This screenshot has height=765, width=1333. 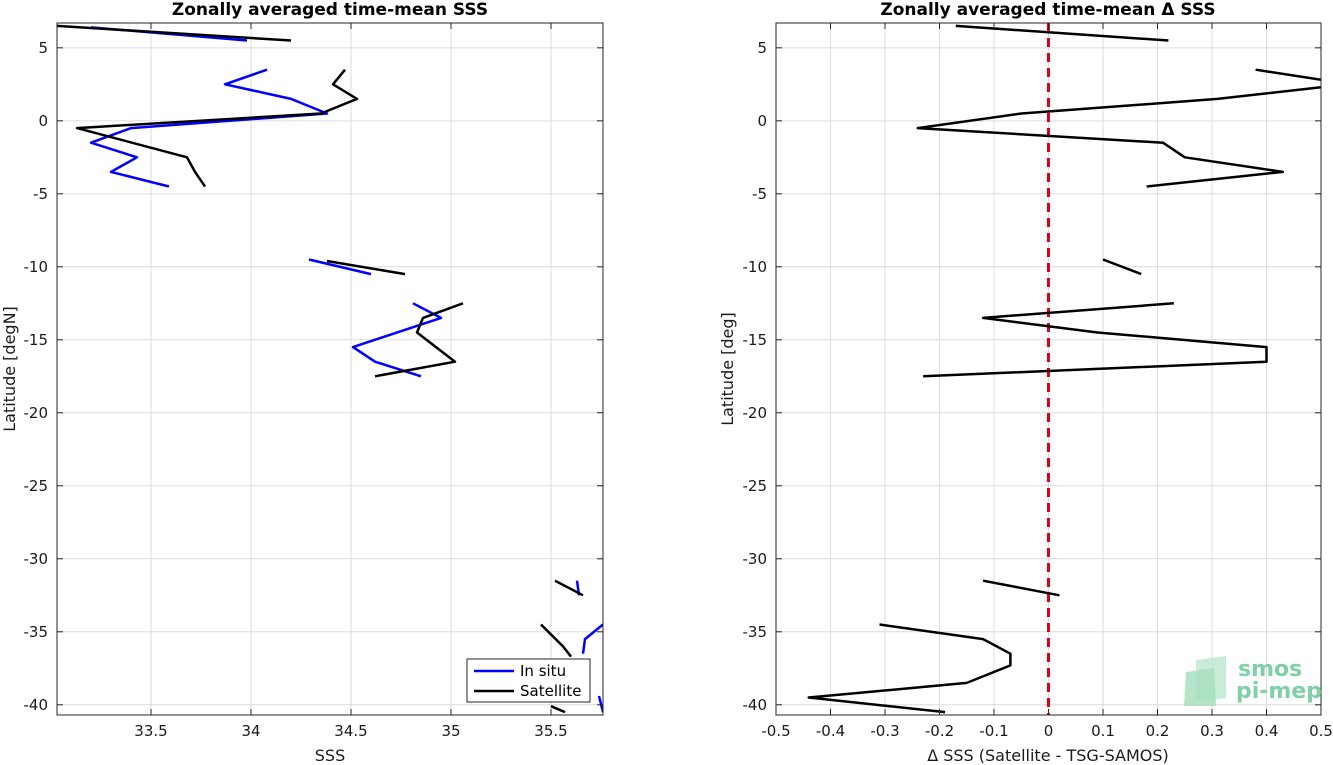 I want to click on logo-text-smos: smos, so click(x=1270, y=669).